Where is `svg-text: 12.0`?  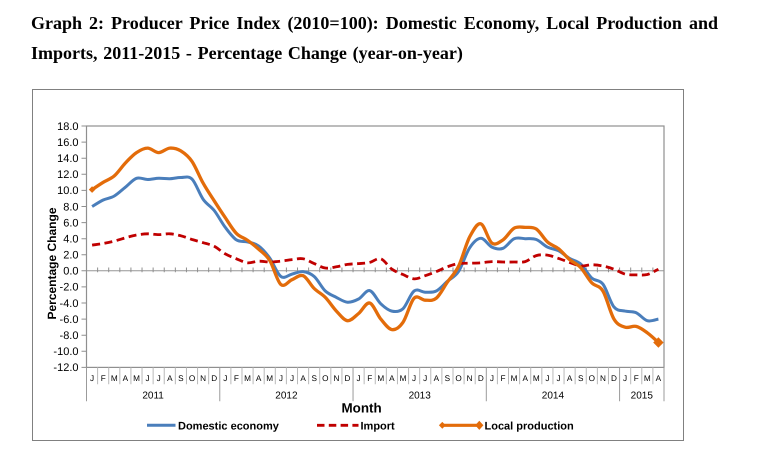 svg-text: 12.0 is located at coordinates (67, 175).